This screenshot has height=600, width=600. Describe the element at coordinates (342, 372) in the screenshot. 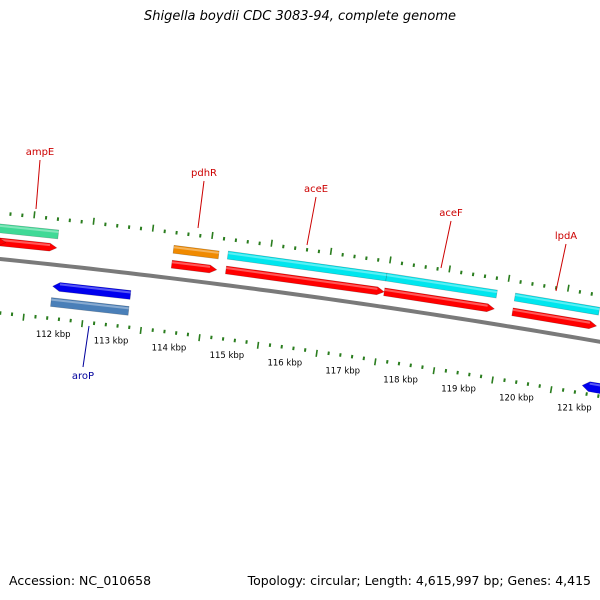

I see `scale-label: 117 kbp` at that location.